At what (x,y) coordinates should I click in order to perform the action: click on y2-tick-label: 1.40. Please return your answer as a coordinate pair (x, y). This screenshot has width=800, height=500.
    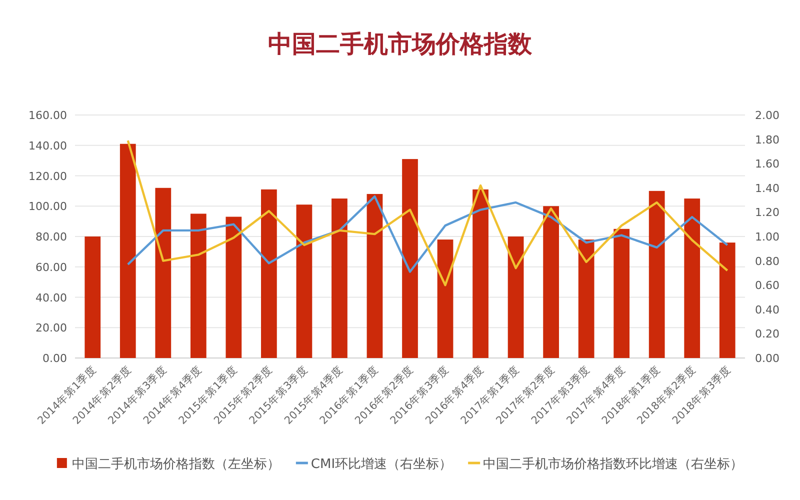
    Looking at the image, I should click on (767, 188).